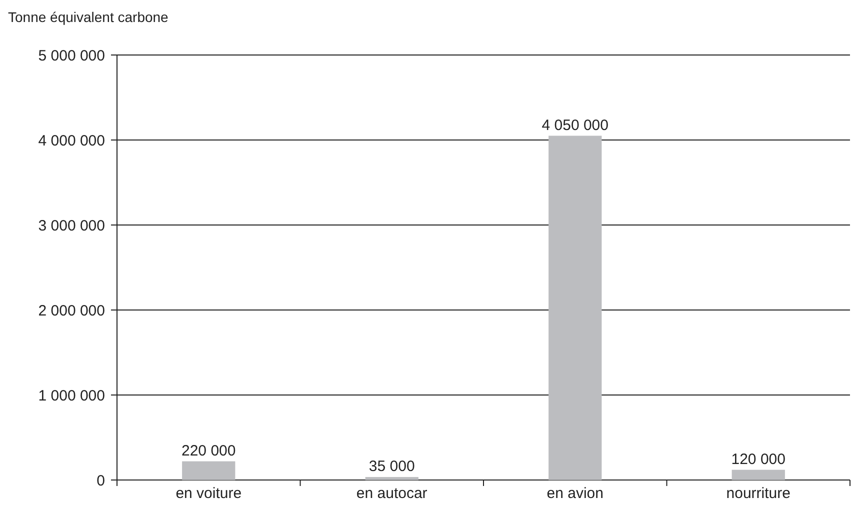  I want to click on x-tick-label: en autocar, so click(392, 493).